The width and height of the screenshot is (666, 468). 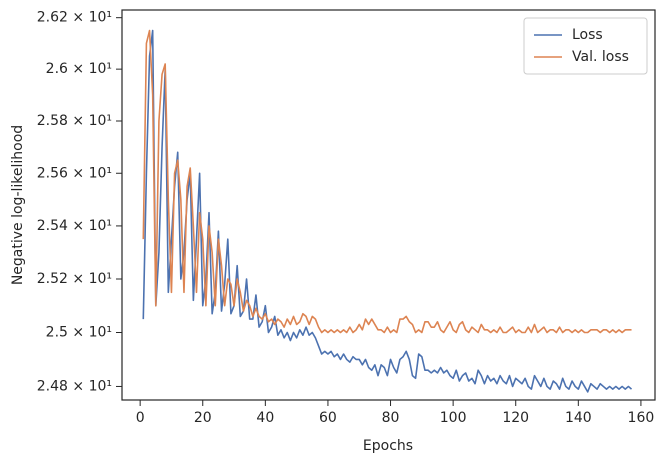 I want to click on legend-box, so click(x=585, y=46).